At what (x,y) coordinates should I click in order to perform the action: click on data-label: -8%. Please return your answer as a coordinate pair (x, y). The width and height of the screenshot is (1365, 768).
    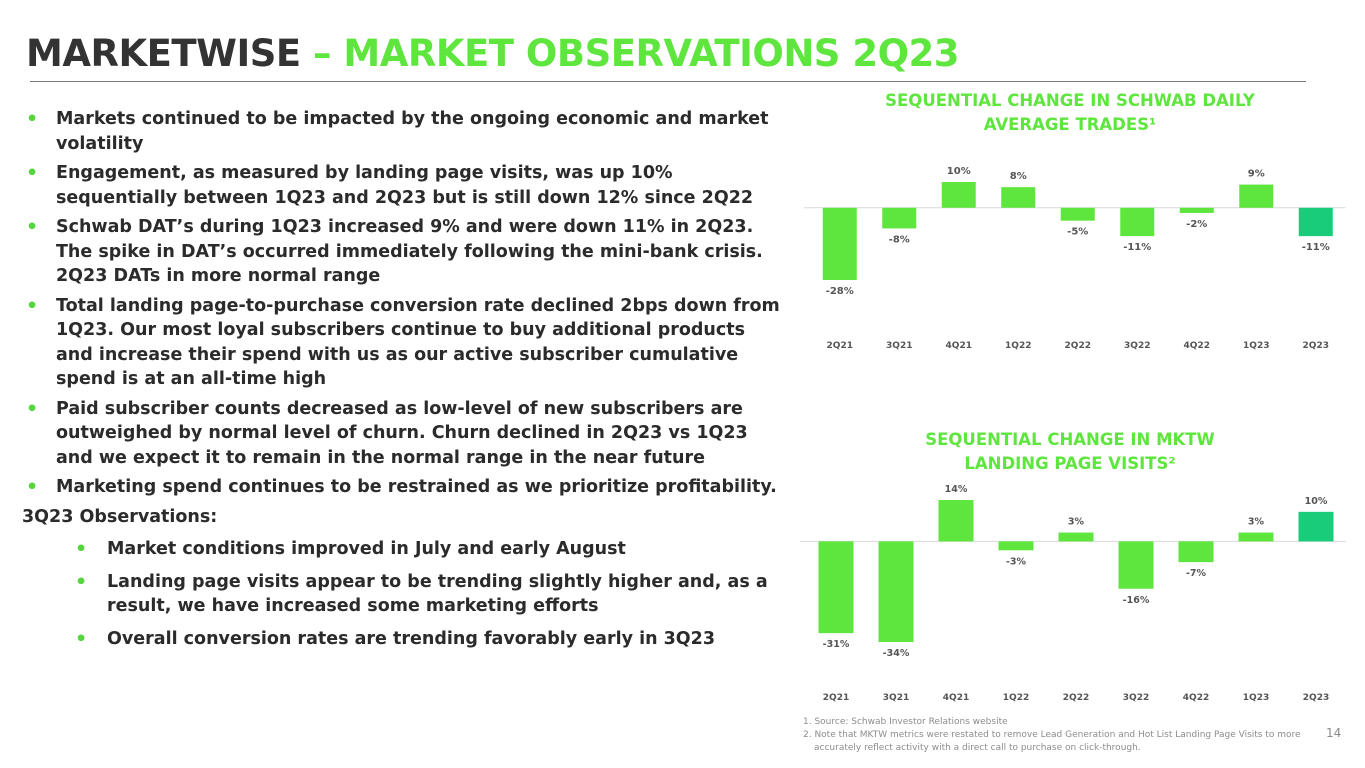
    Looking at the image, I should click on (899, 239).